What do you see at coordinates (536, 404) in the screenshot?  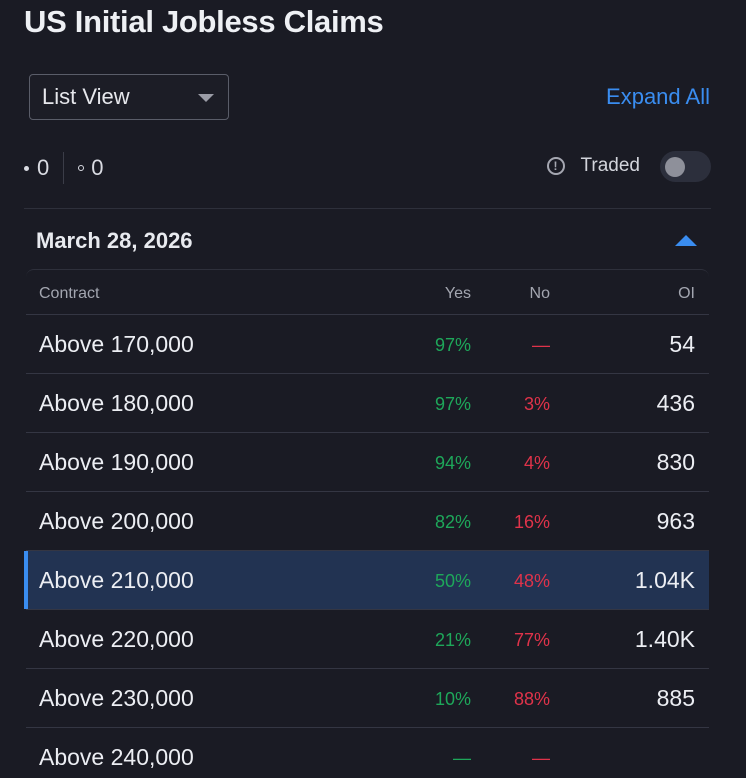 I see `no-price: 3%` at bounding box center [536, 404].